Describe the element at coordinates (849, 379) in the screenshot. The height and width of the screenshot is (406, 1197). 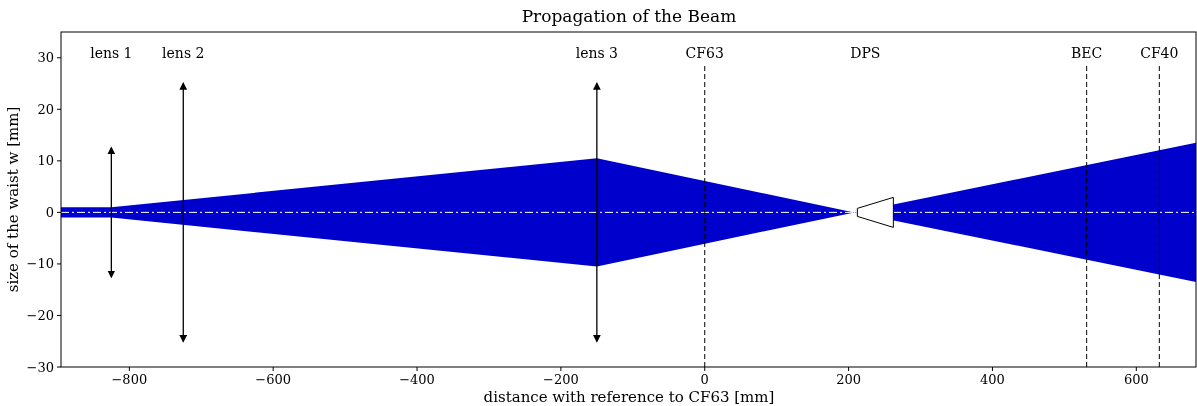
I see `x-tick-label: 200` at that location.